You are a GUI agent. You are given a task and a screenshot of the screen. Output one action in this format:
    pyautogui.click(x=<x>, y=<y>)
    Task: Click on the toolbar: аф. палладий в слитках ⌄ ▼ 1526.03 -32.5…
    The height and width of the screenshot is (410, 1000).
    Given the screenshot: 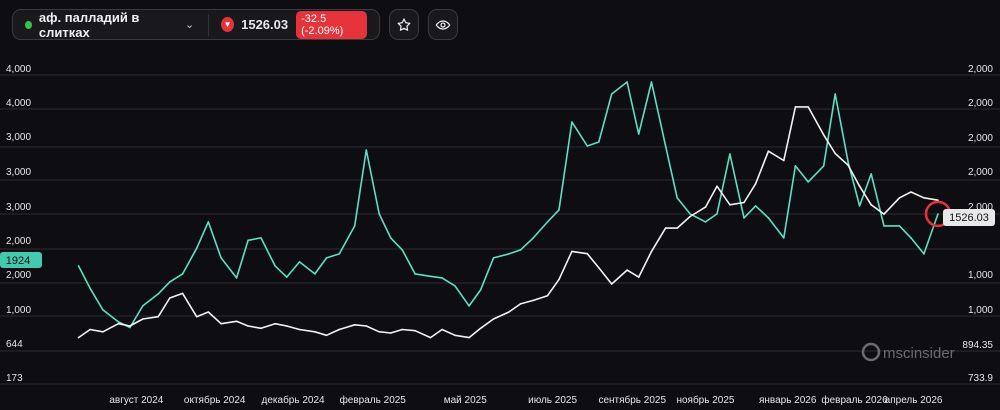 What is the action you would take?
    pyautogui.click(x=235, y=24)
    